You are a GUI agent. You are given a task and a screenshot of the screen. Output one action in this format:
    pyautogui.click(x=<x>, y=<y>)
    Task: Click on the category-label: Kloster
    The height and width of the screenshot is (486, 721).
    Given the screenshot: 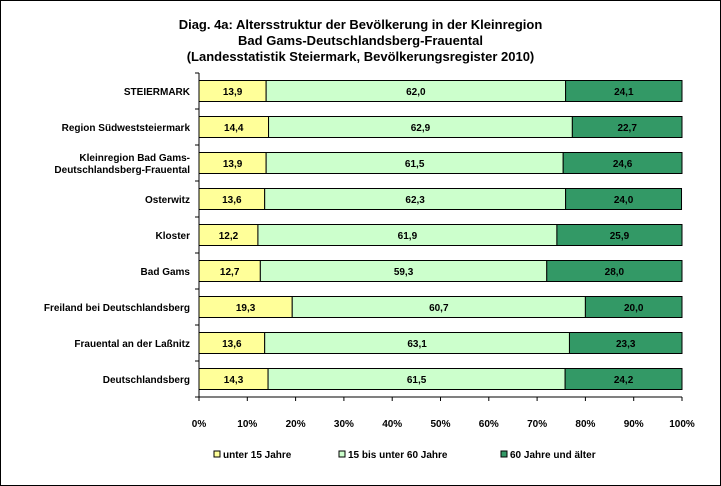 What is the action you would take?
    pyautogui.click(x=173, y=236)
    